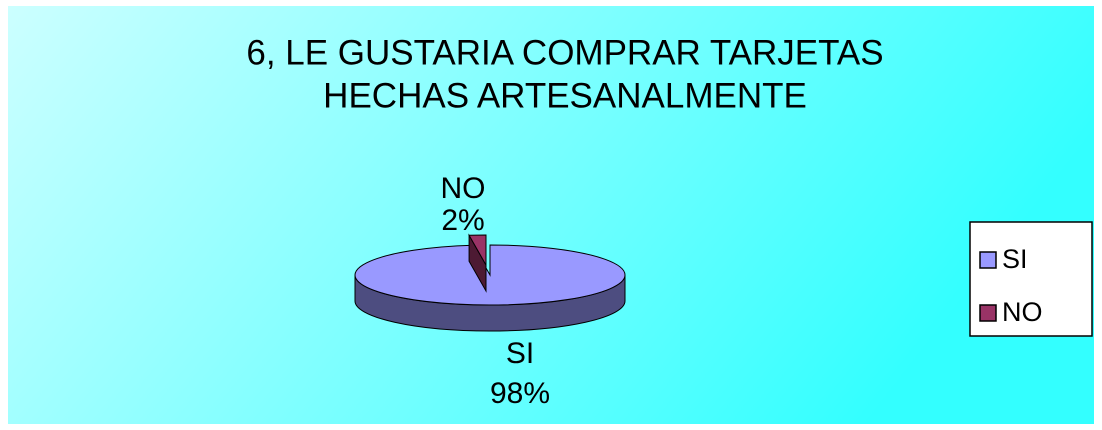 This screenshot has height=430, width=1102. I want to click on data-label-category: SI, so click(520, 353).